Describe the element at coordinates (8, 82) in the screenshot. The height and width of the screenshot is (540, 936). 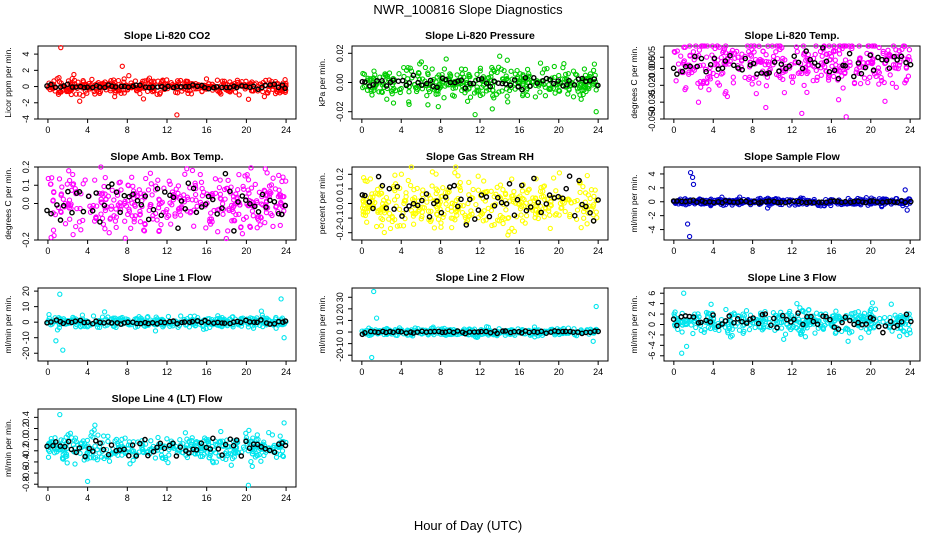
I see `y-axis-label: Licor ppm per min.` at that location.